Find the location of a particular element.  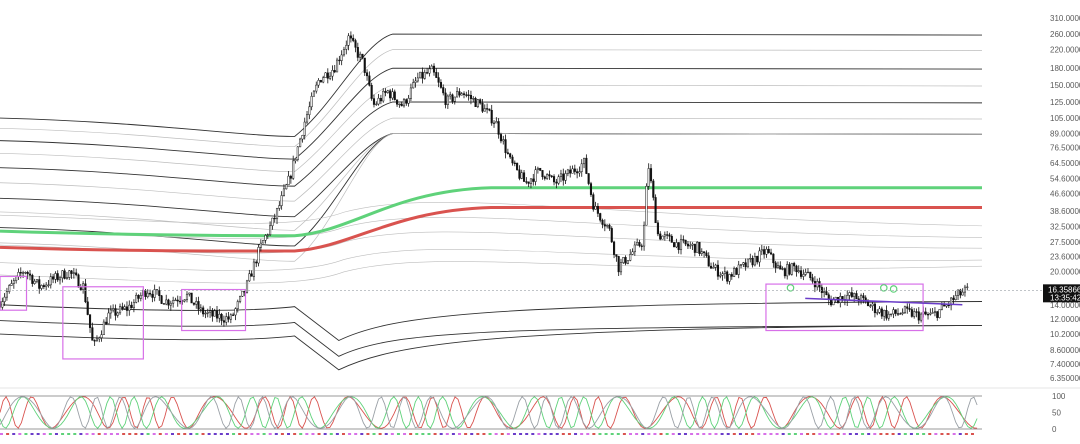

trend-line is located at coordinates (884, 301).